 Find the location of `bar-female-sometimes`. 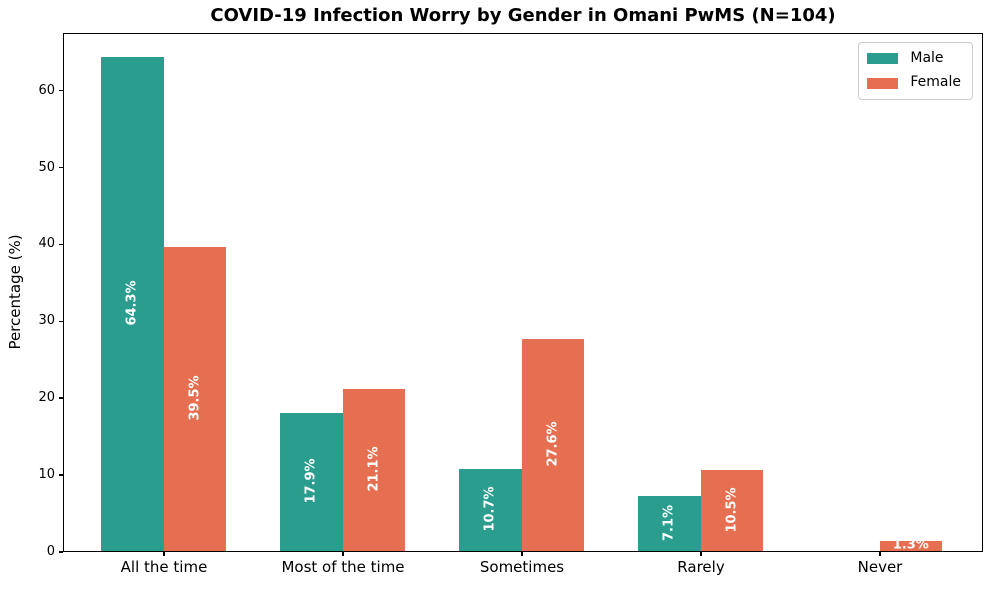

bar-female-sometimes is located at coordinates (552, 444).